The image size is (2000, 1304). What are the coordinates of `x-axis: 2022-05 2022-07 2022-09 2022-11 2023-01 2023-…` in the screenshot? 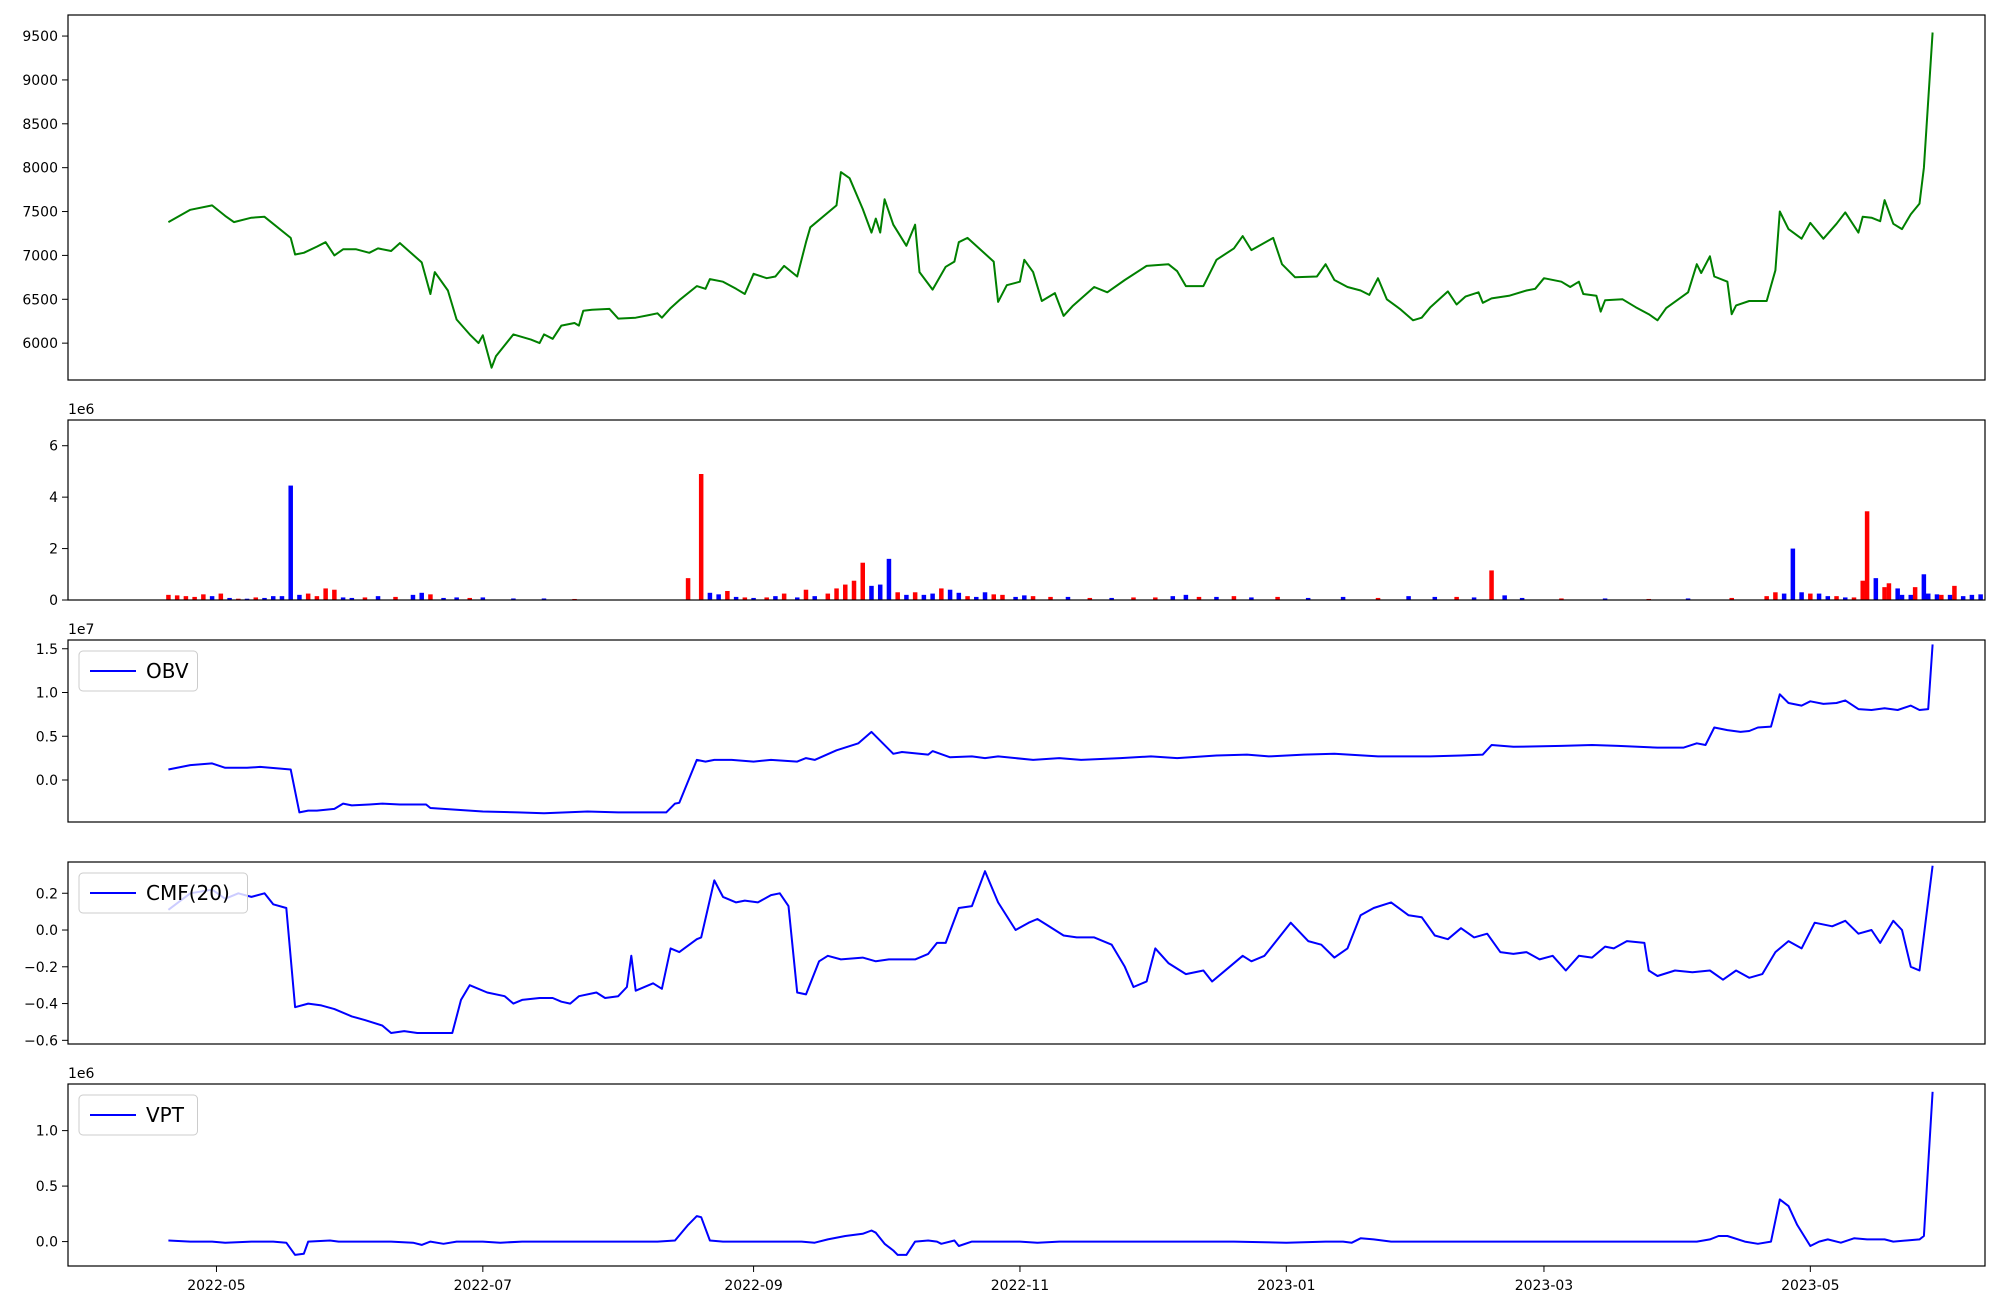 It's located at (1013, 1280).